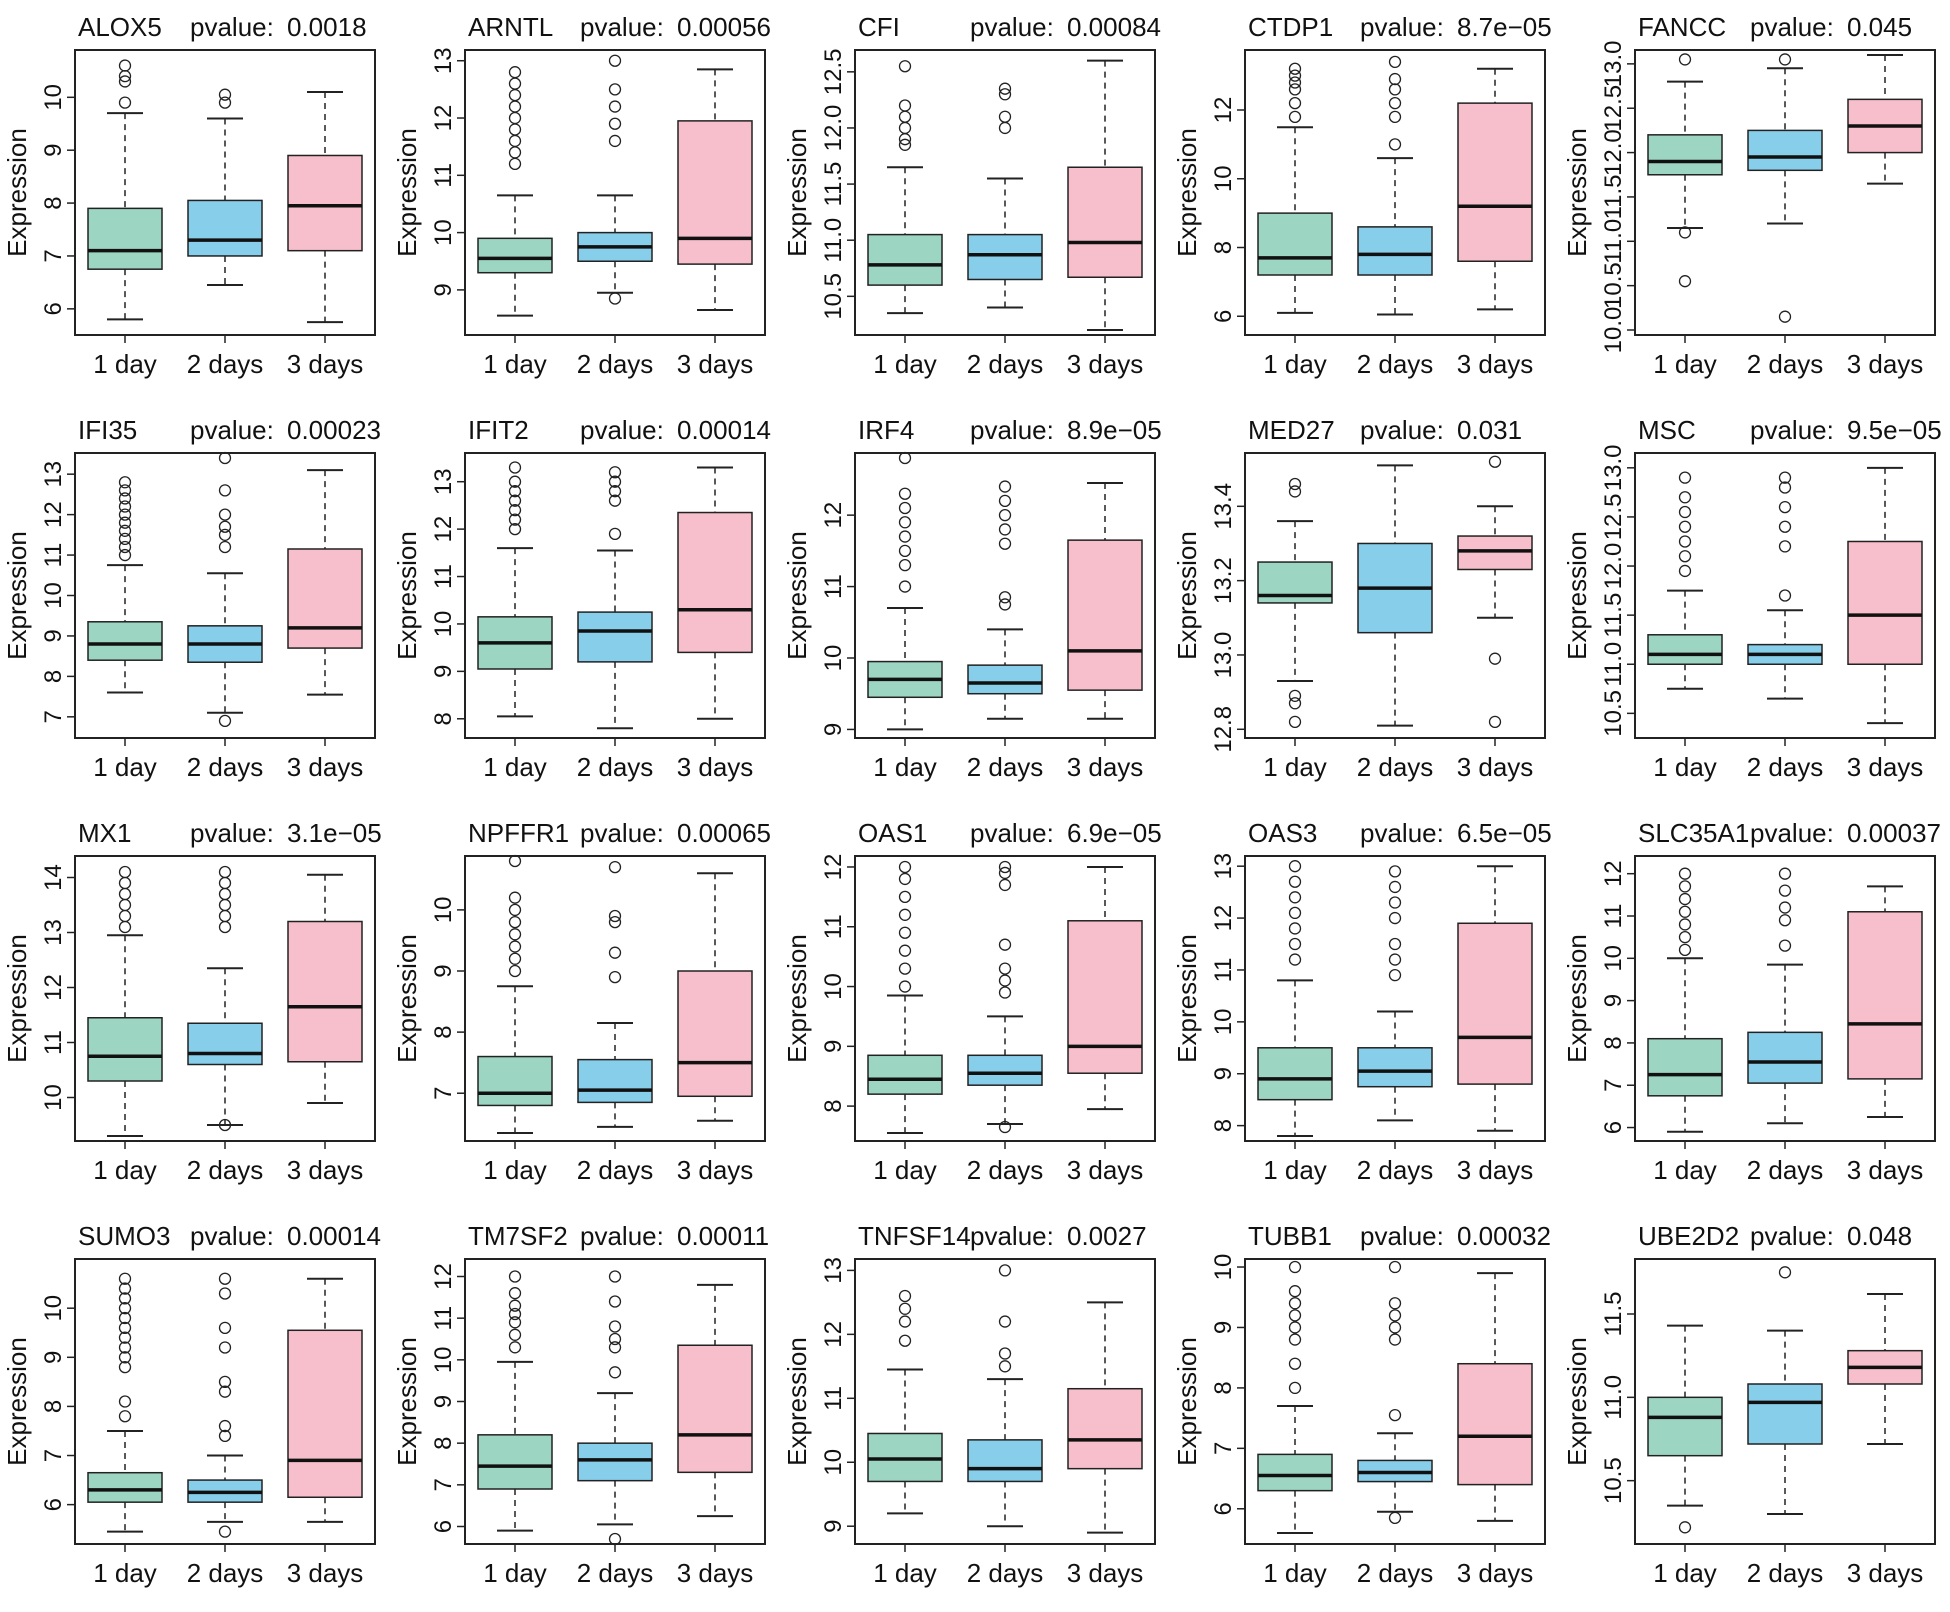 This screenshot has width=1950, height=1612. Describe the element at coordinates (510, 27) in the screenshot. I see `panel-title: ARNTL` at that location.